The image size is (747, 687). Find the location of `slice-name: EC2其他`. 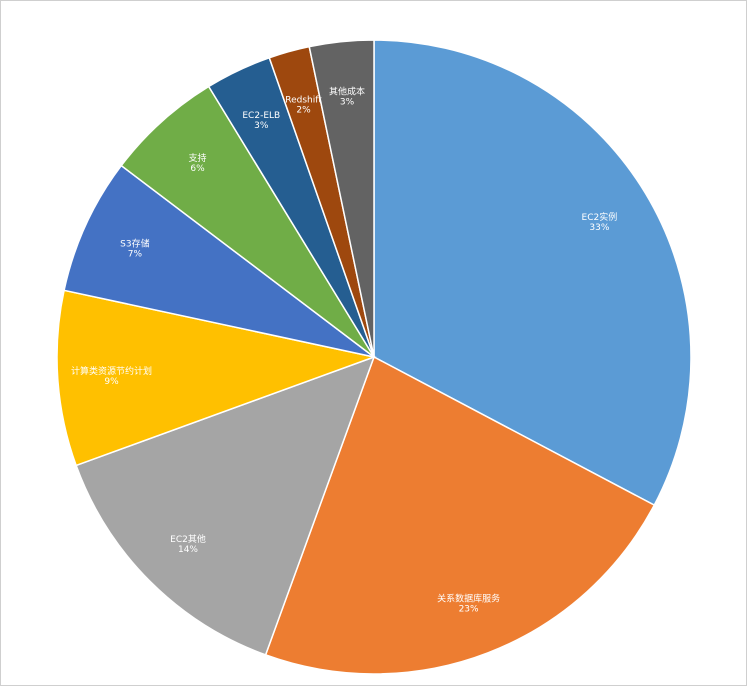

slice-name: EC2其他 is located at coordinates (188, 539).